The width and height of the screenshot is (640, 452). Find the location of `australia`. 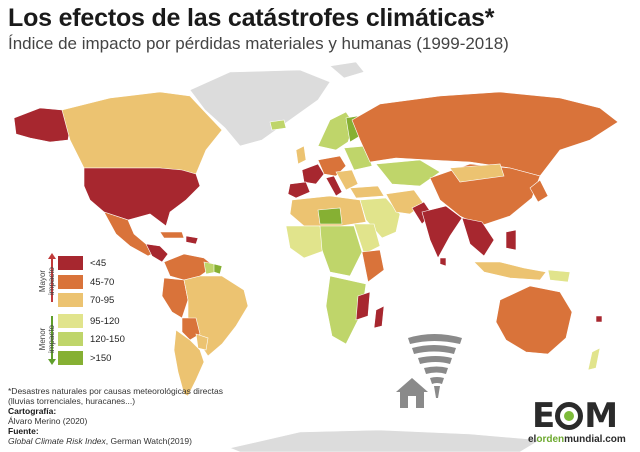

australia is located at coordinates (534, 320).